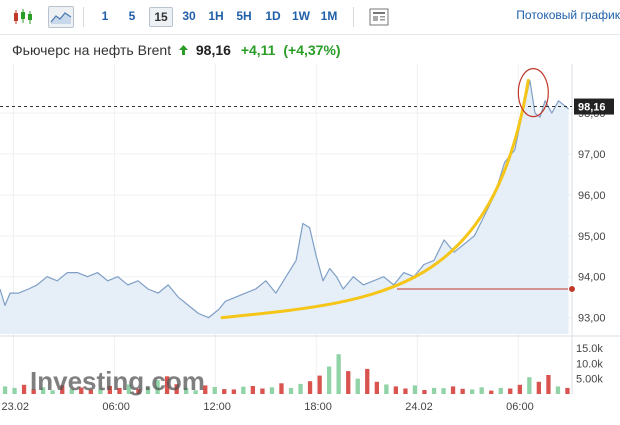  I want to click on y-tick-label: 97,00, so click(592, 155).